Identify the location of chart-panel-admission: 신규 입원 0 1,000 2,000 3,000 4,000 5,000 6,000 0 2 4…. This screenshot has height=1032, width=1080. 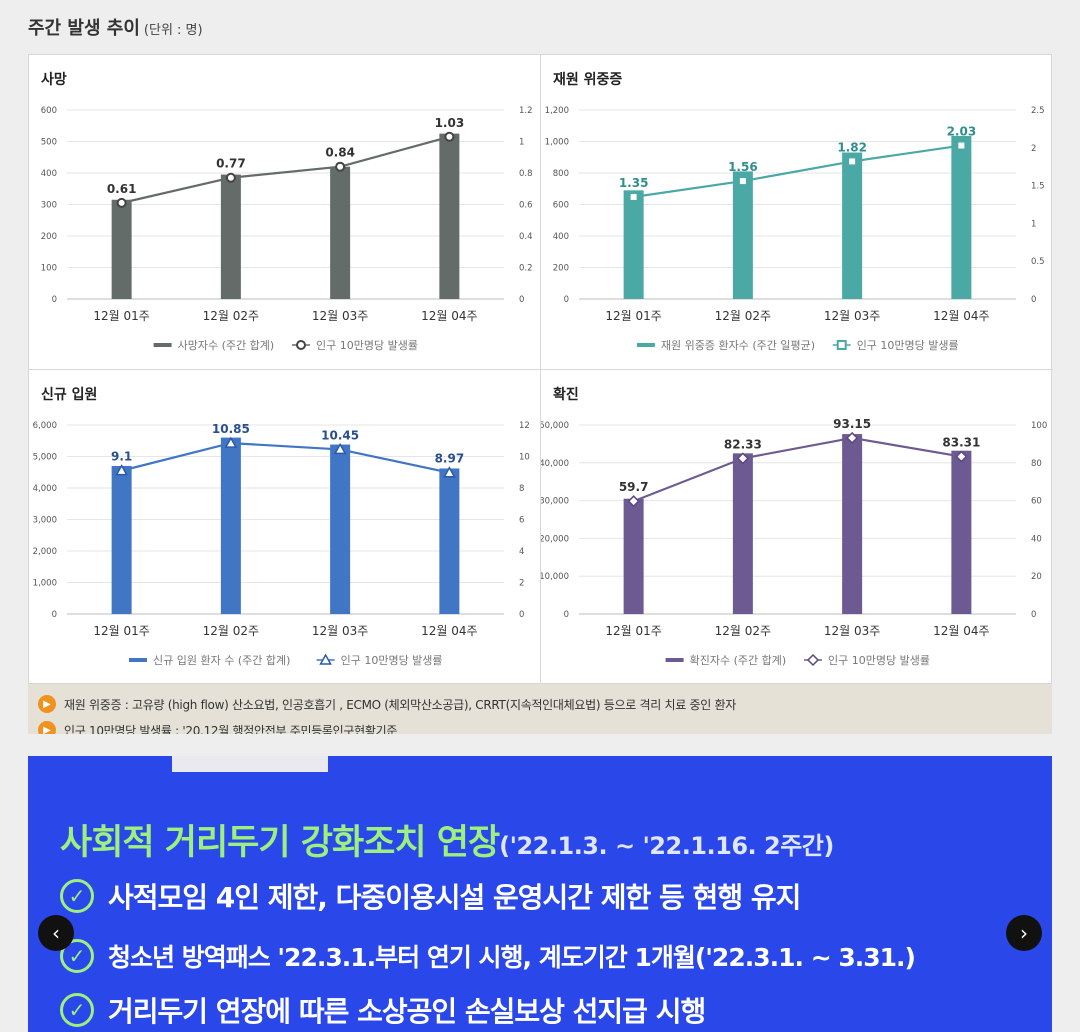
(284, 527).